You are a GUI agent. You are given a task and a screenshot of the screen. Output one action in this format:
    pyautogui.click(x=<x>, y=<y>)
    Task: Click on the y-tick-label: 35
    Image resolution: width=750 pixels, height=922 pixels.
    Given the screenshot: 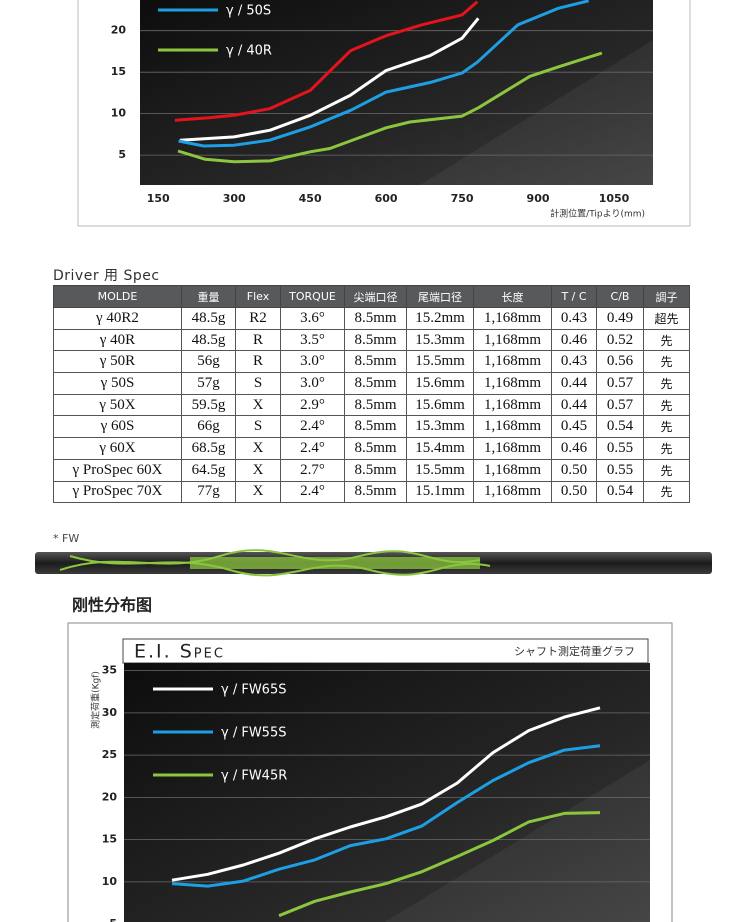 What is the action you would take?
    pyautogui.click(x=109, y=670)
    